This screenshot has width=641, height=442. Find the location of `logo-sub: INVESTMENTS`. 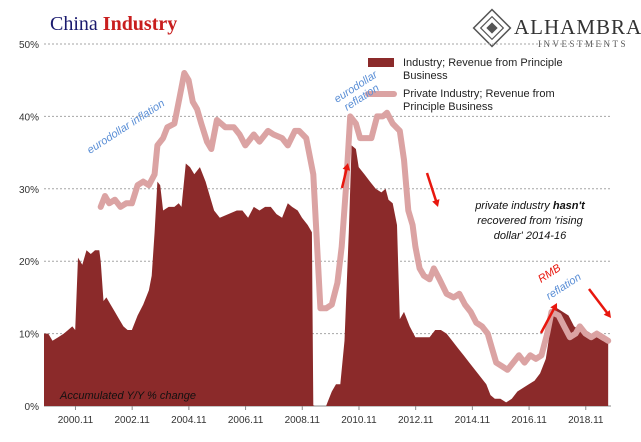

logo-sub: INVESTMENTS is located at coordinates (583, 44).